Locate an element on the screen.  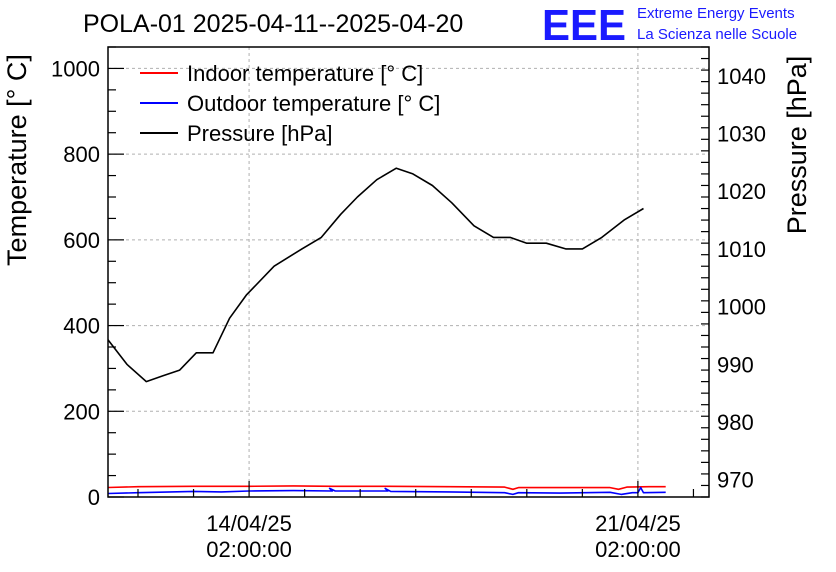
eee-logo: EEE is located at coordinates (584, 25).